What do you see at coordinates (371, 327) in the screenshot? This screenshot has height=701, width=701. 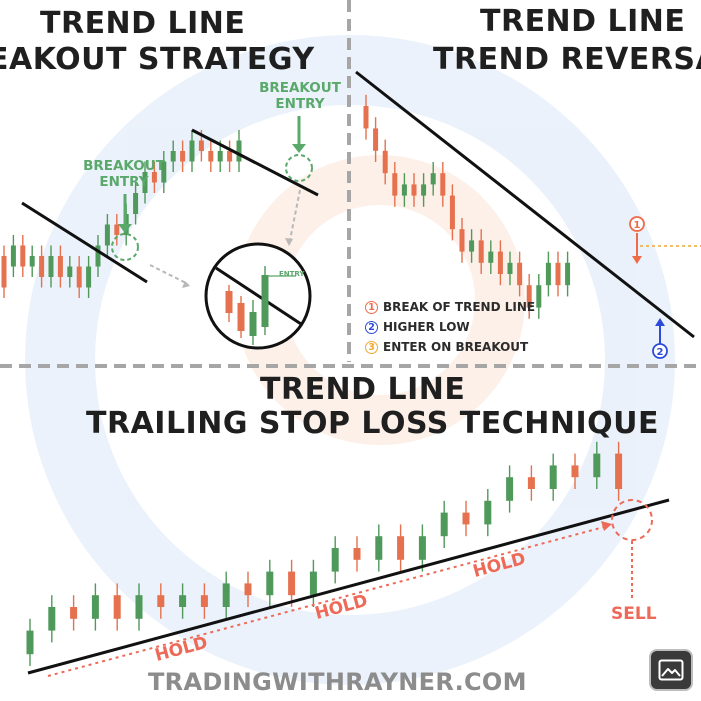 I see `legend-number-2: 2` at bounding box center [371, 327].